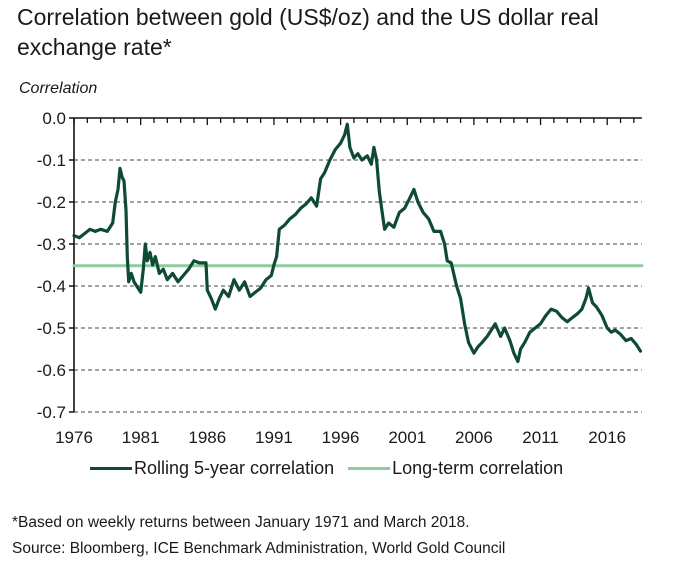 This screenshot has width=693, height=580. I want to click on y-tick-label: -0.1, so click(51, 160).